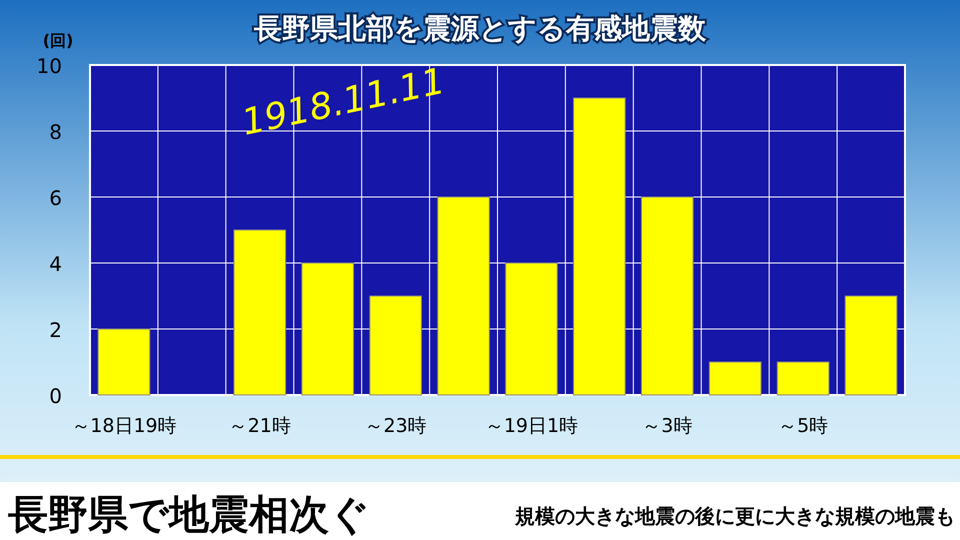 The height and width of the screenshot is (540, 960). What do you see at coordinates (188, 515) in the screenshot?
I see `text: 長野県で地震相次ぐ` at bounding box center [188, 515].